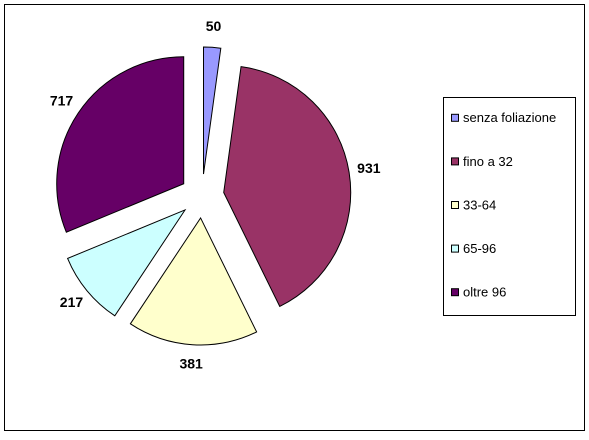  What do you see at coordinates (509, 117) in the screenshot?
I see `legend-label: senza foliazione` at bounding box center [509, 117].